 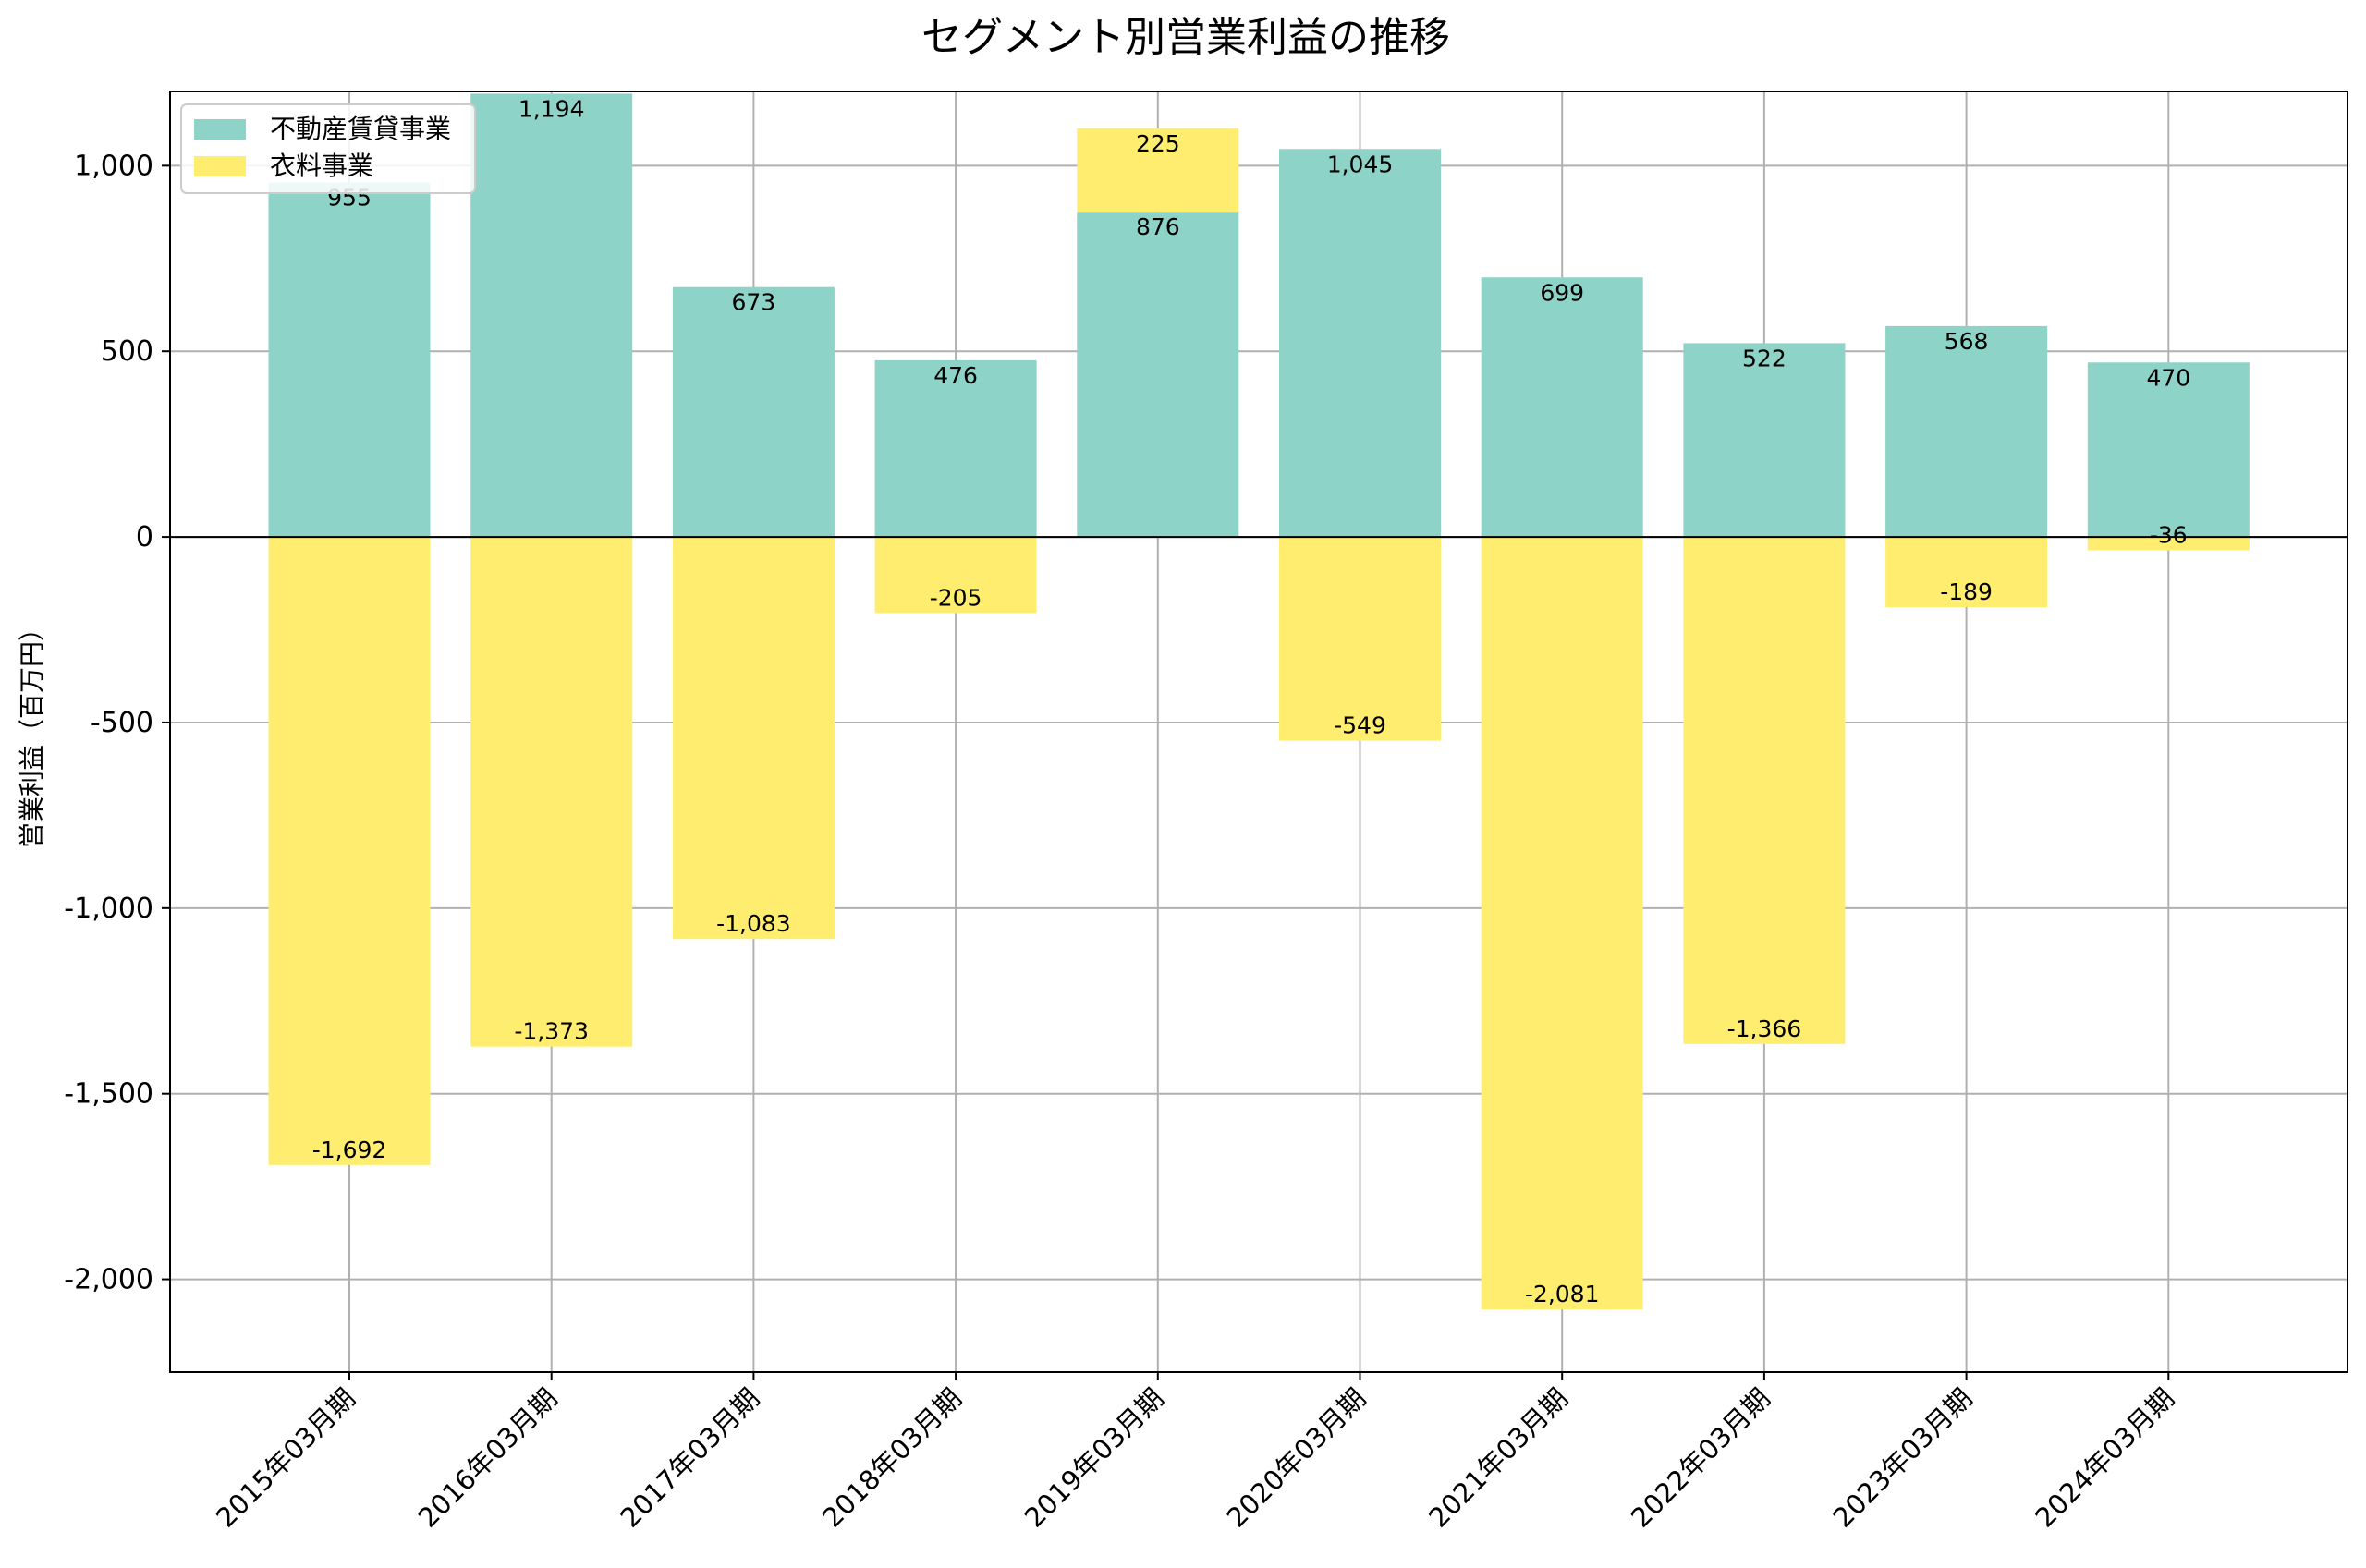 I want to click on x-tick-label: 2018年03月期, so click(x=892, y=1458).